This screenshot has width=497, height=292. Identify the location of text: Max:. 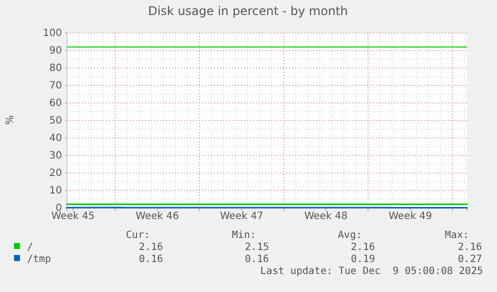
(456, 235).